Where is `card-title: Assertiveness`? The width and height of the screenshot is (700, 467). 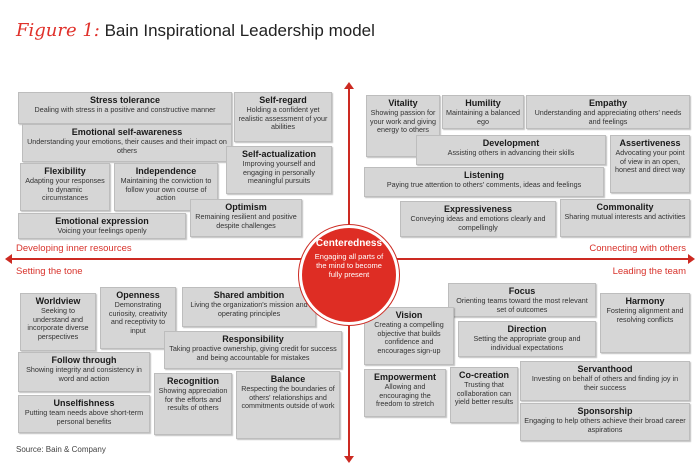
card-title: Assertiveness is located at coordinates (650, 143).